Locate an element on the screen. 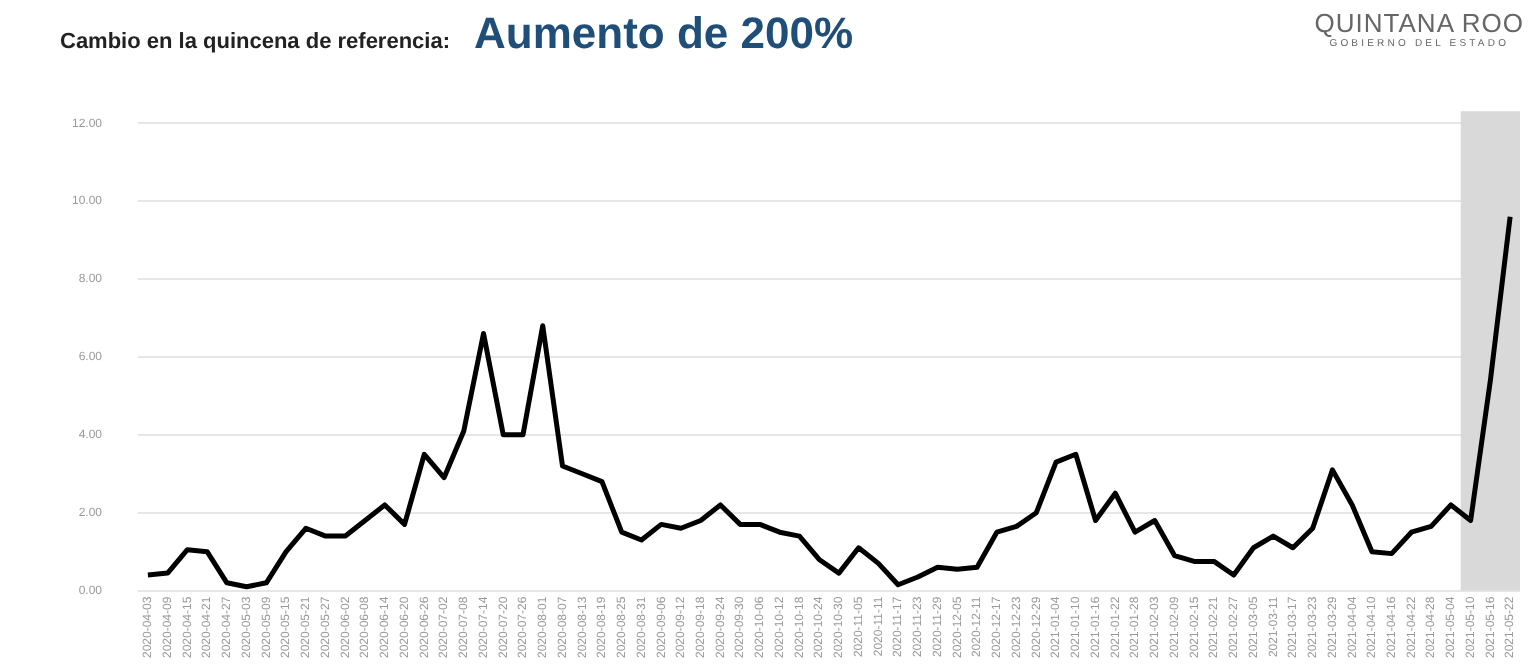  text: QUINTANA ROO is located at coordinates (1419, 23).